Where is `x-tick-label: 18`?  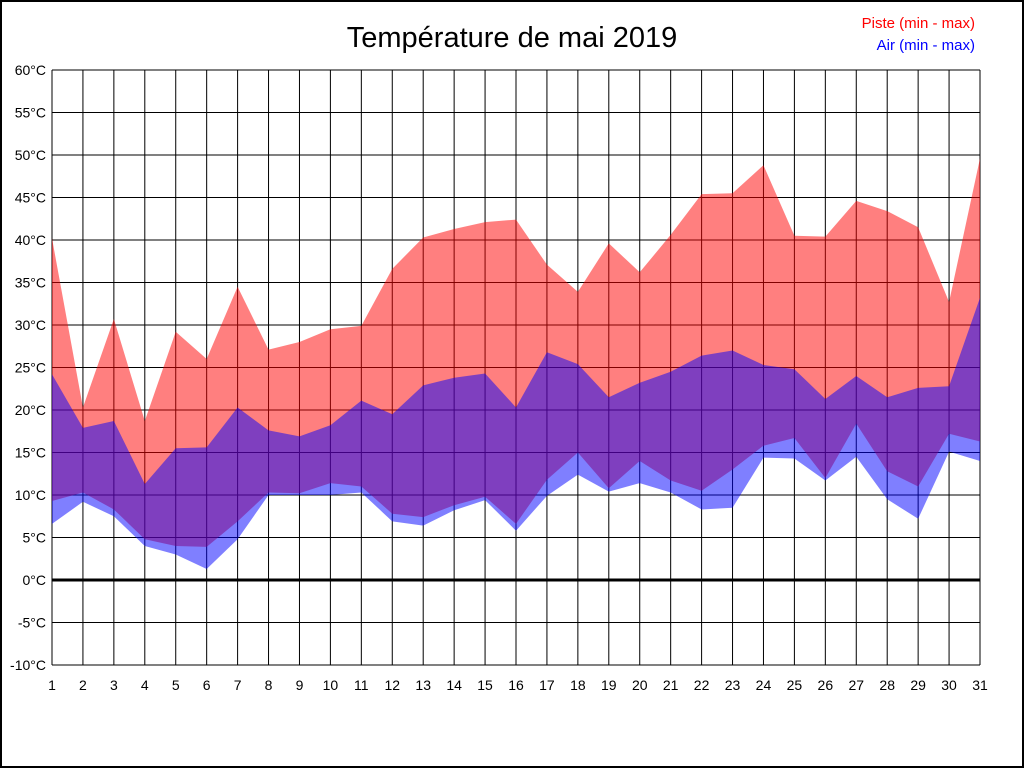
x-tick-label: 18 is located at coordinates (578, 685).